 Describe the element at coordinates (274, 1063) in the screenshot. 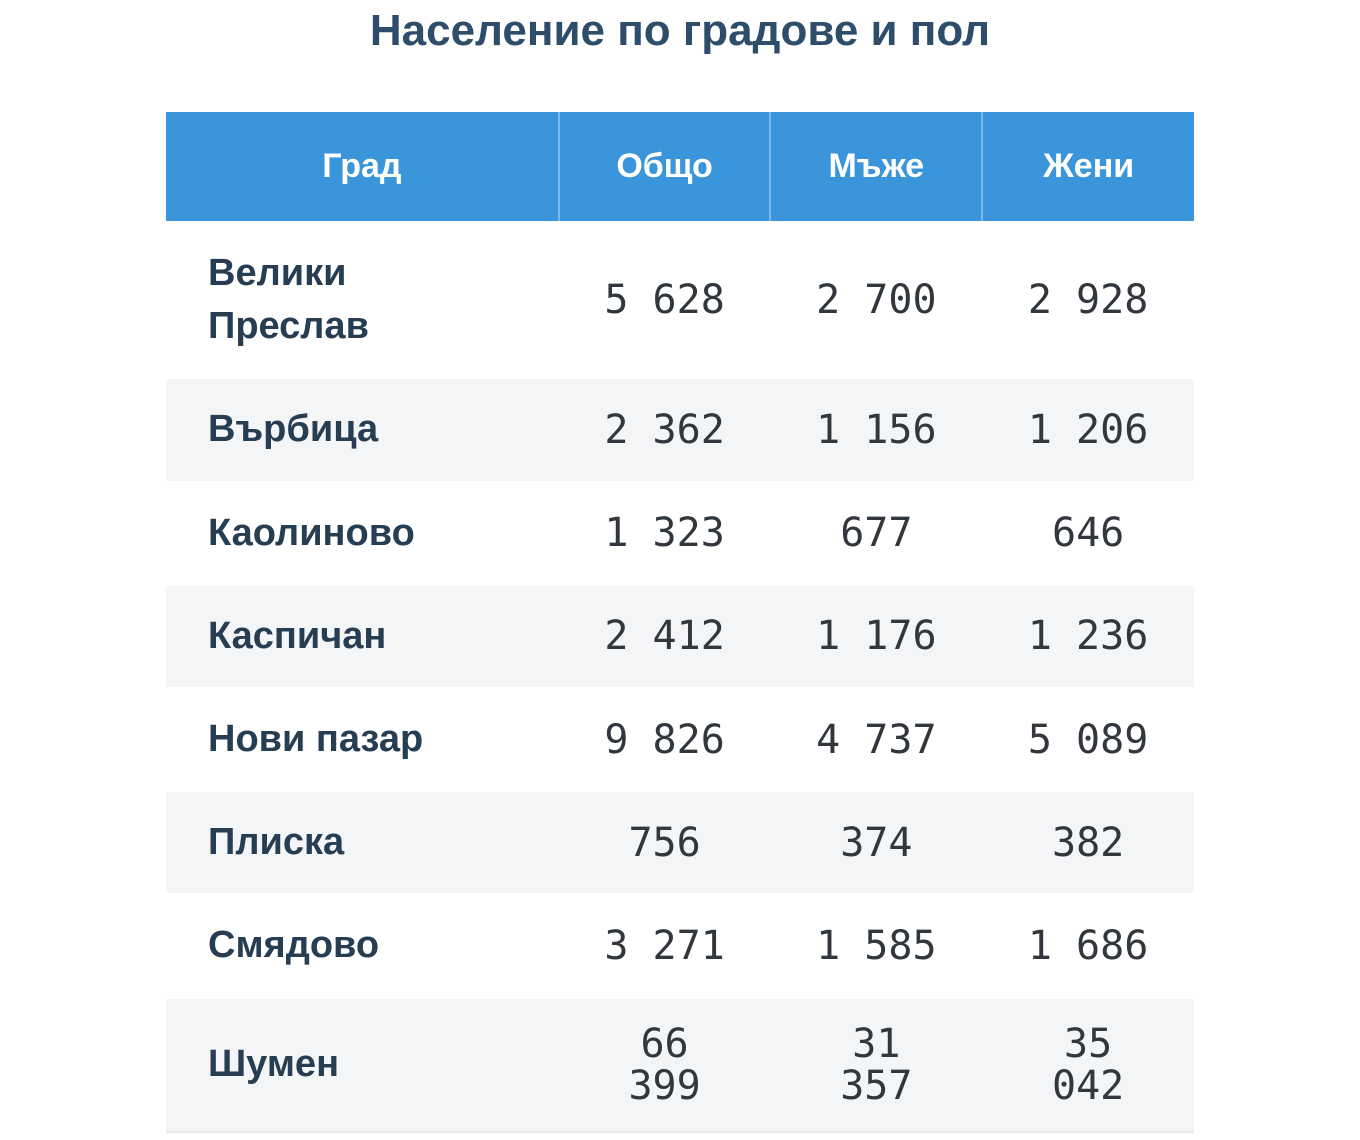

I see `city-name: Шумен` at that location.